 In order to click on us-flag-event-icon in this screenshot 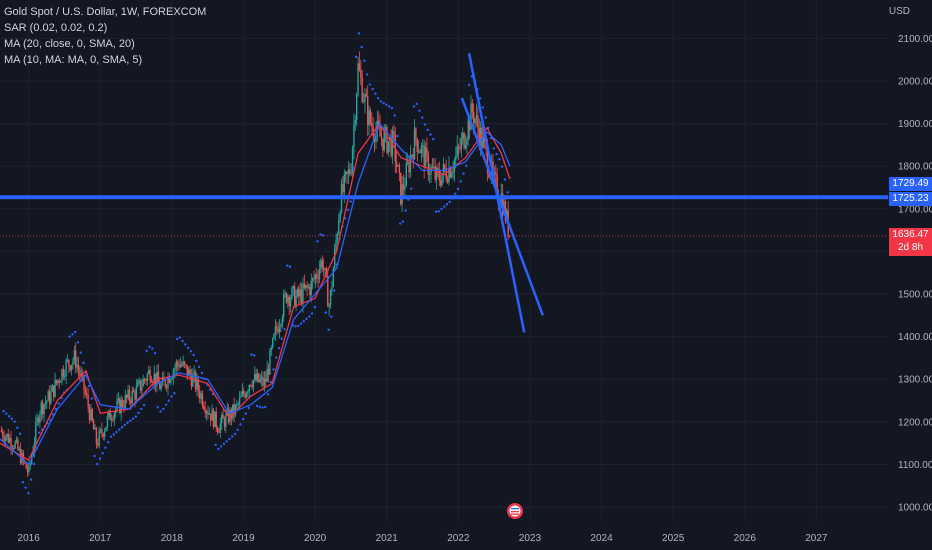, I will do `click(515, 511)`.